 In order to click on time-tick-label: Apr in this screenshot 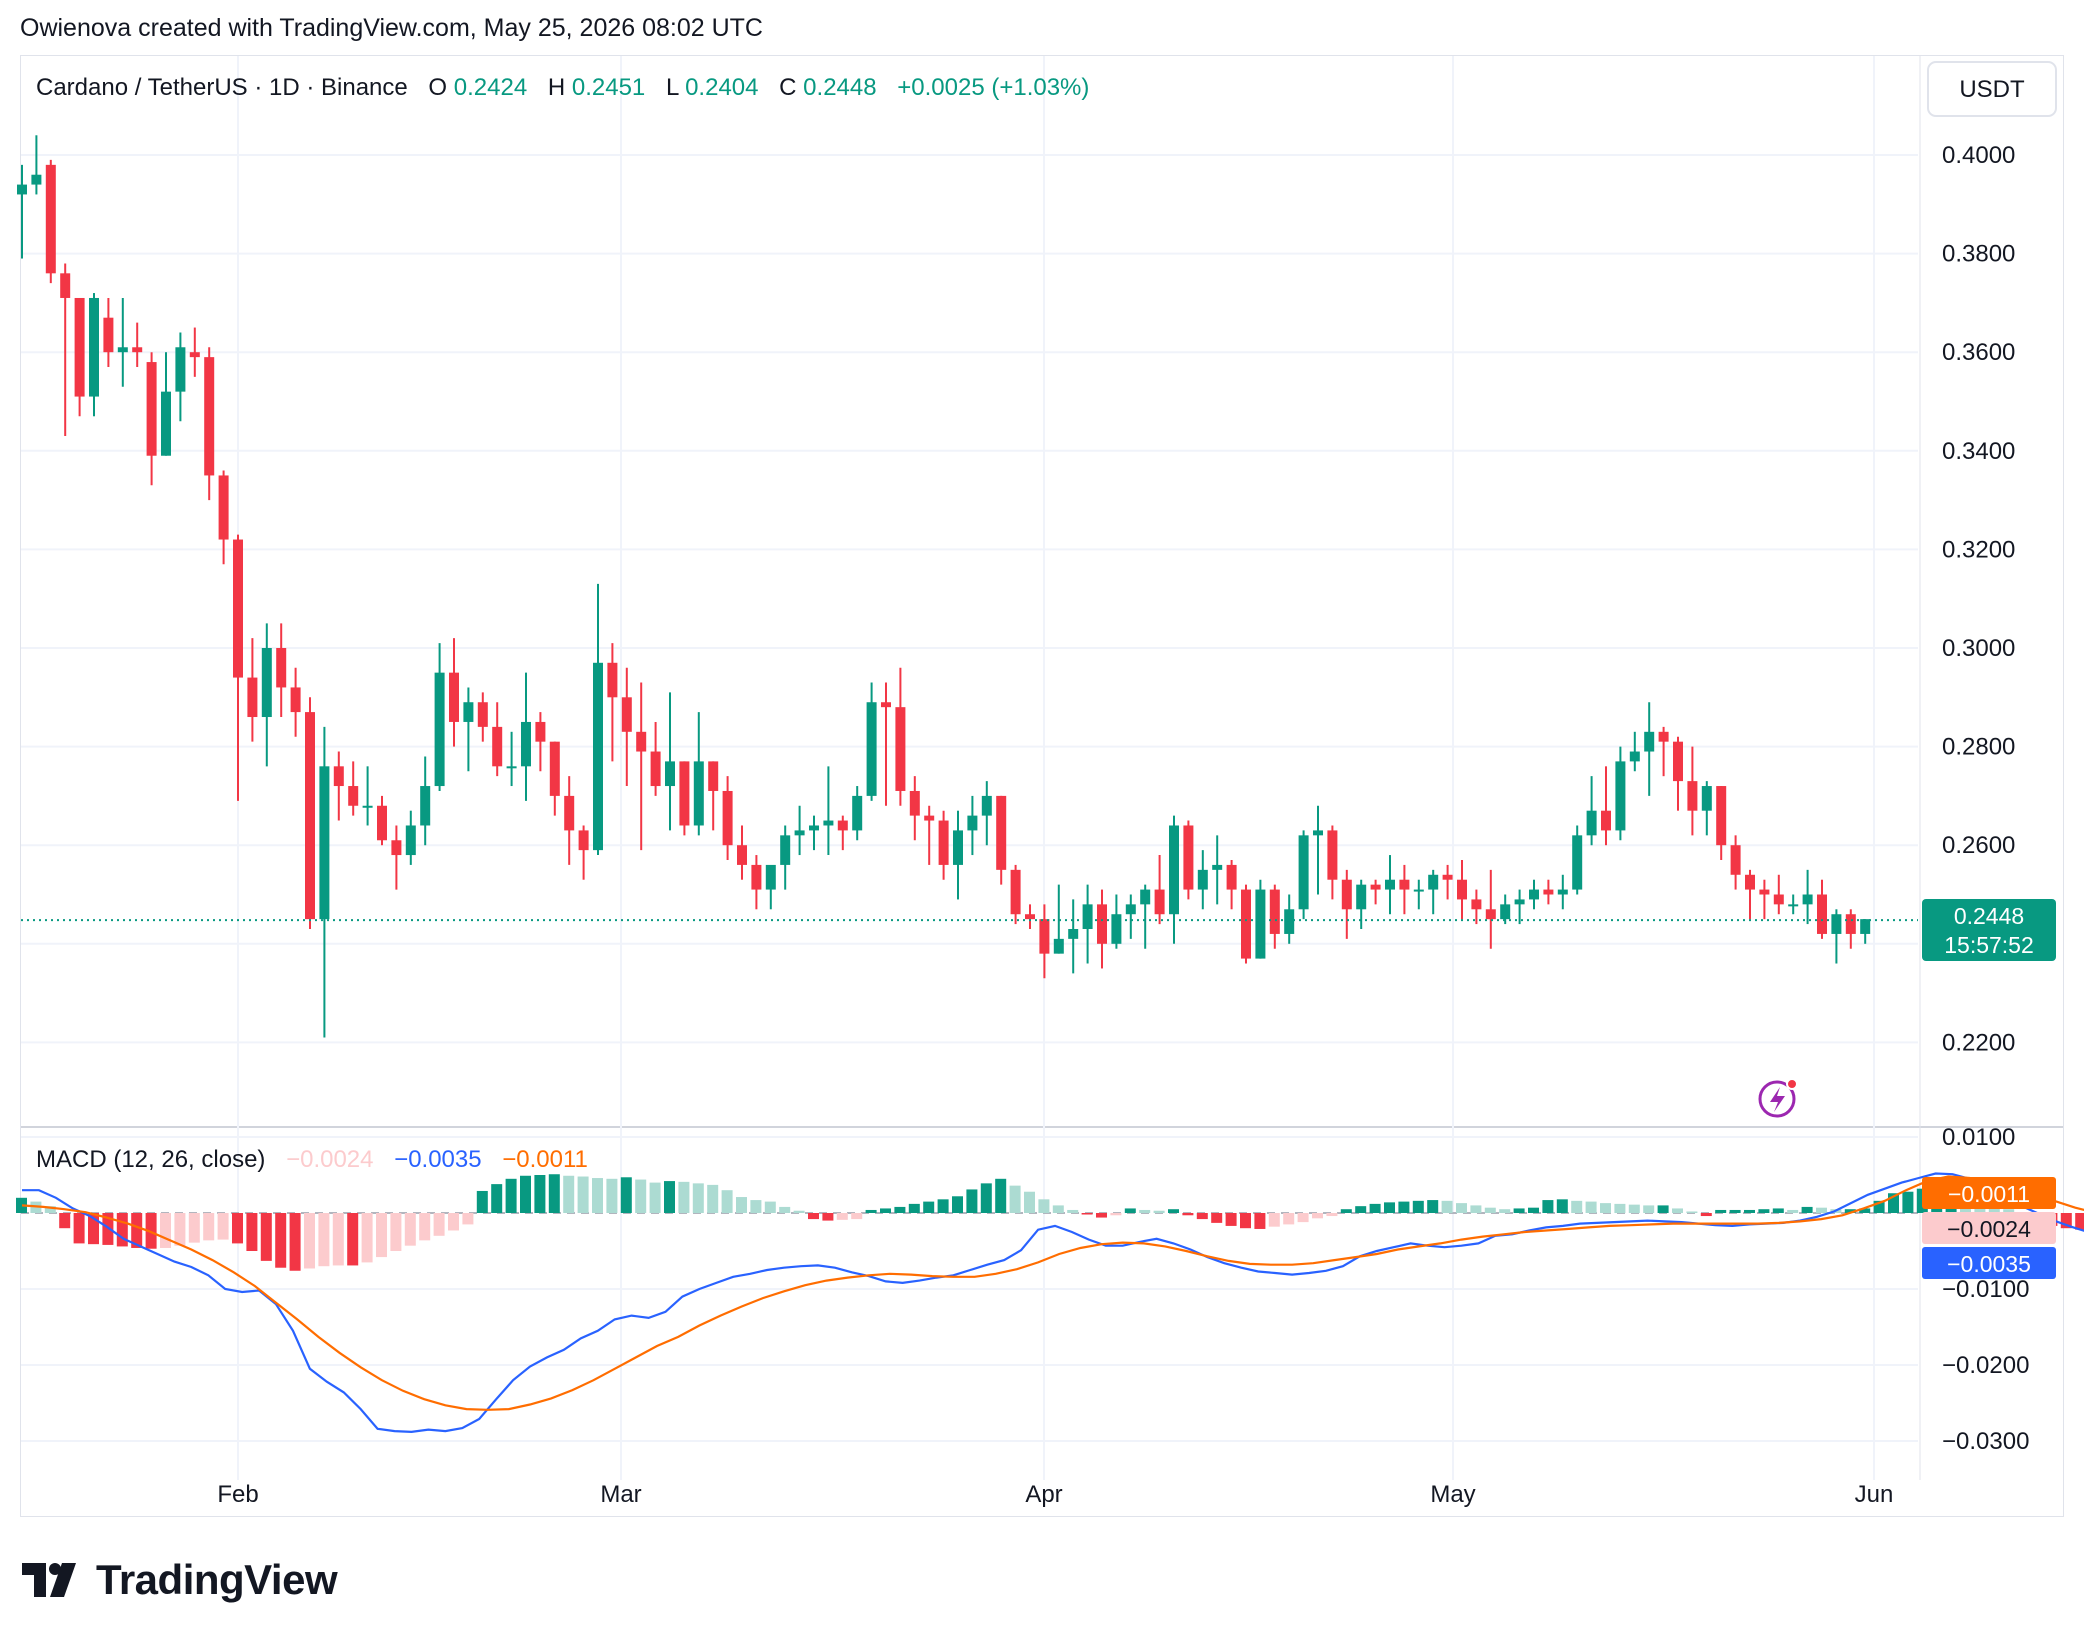, I will do `click(1043, 1494)`.